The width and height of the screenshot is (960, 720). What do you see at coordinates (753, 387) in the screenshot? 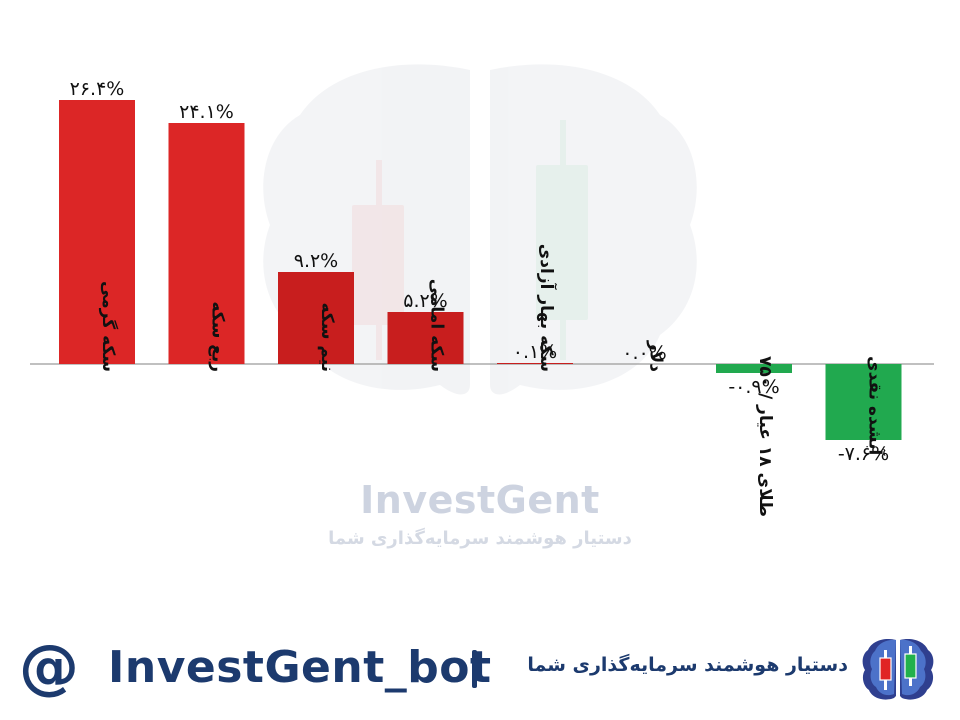
I see `data-label: -۰.۹%` at bounding box center [753, 387].